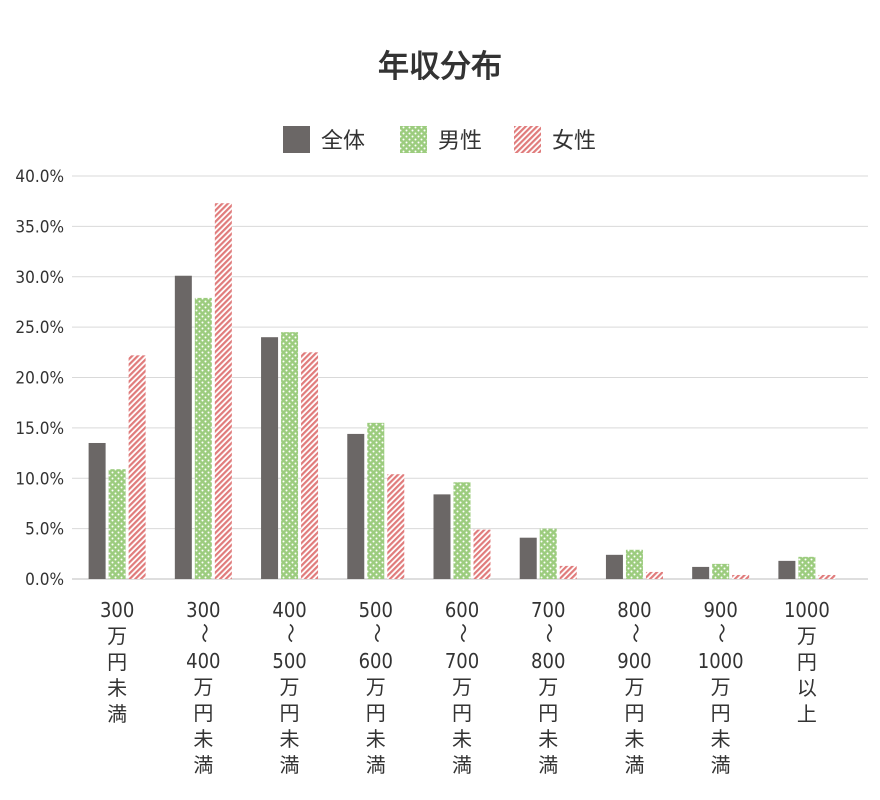  Describe the element at coordinates (39, 479) in the screenshot. I see `y-tick-label-2: 10.0%` at that location.